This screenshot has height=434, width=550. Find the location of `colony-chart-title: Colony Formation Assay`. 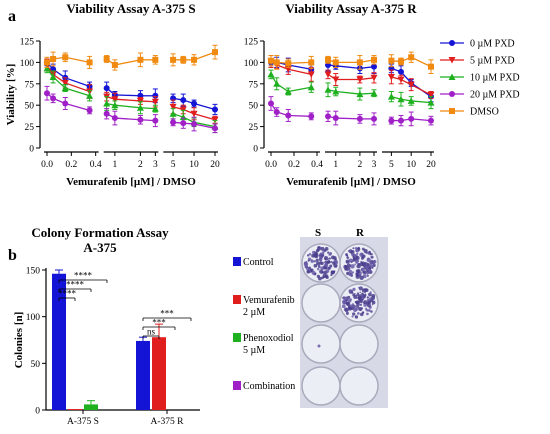

colony-chart-title: Colony Formation Assay is located at coordinates (100, 232).